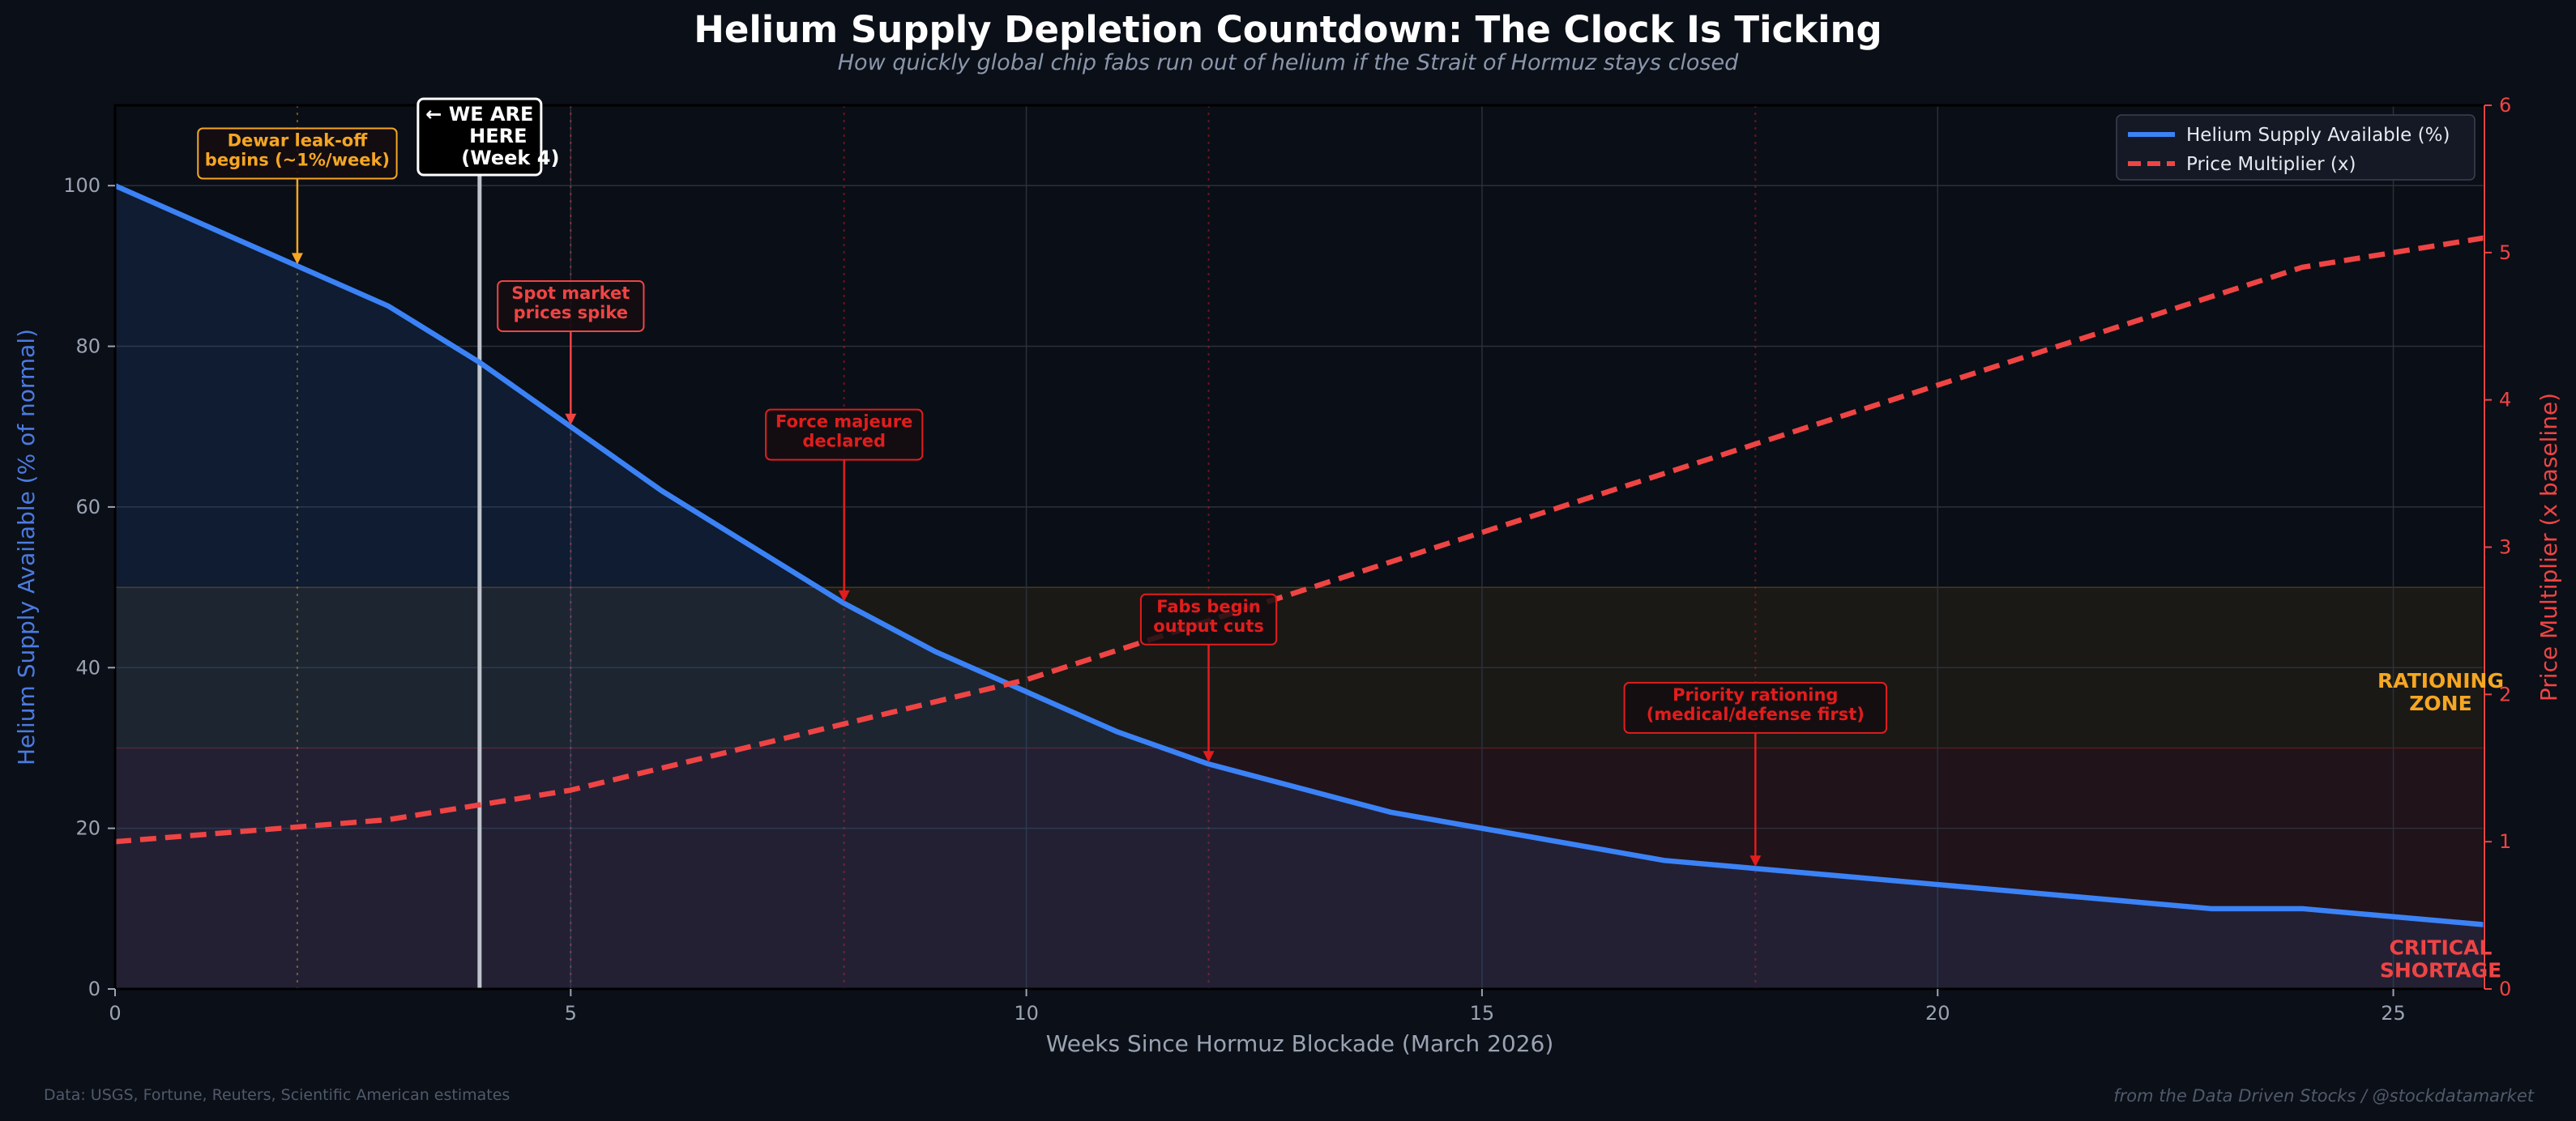 The height and width of the screenshot is (1121, 2576). Describe the element at coordinates (2505, 842) in the screenshot. I see `y-right-tick-label: 1` at that location.